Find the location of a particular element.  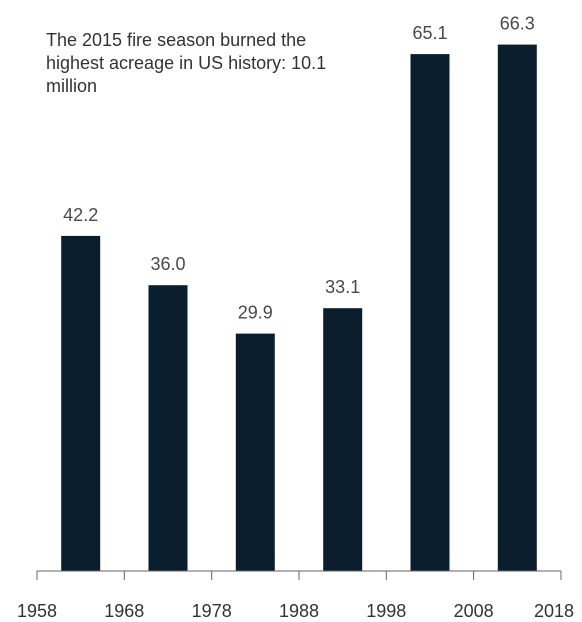

value-label-1998-2007: 65.1 is located at coordinates (429, 33).